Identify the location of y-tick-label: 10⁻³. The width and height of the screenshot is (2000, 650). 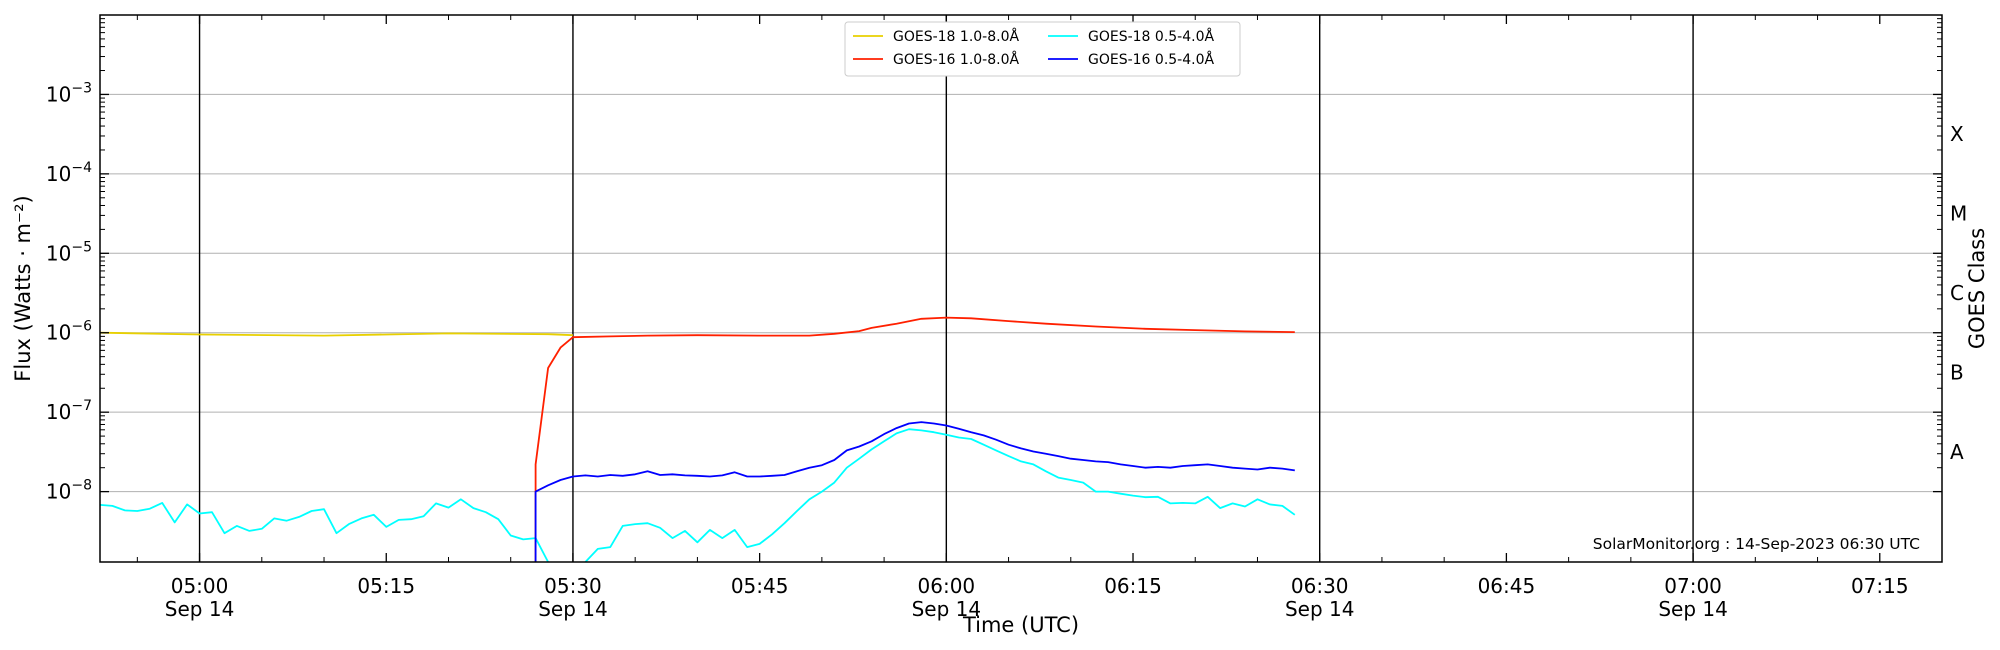
(69, 93).